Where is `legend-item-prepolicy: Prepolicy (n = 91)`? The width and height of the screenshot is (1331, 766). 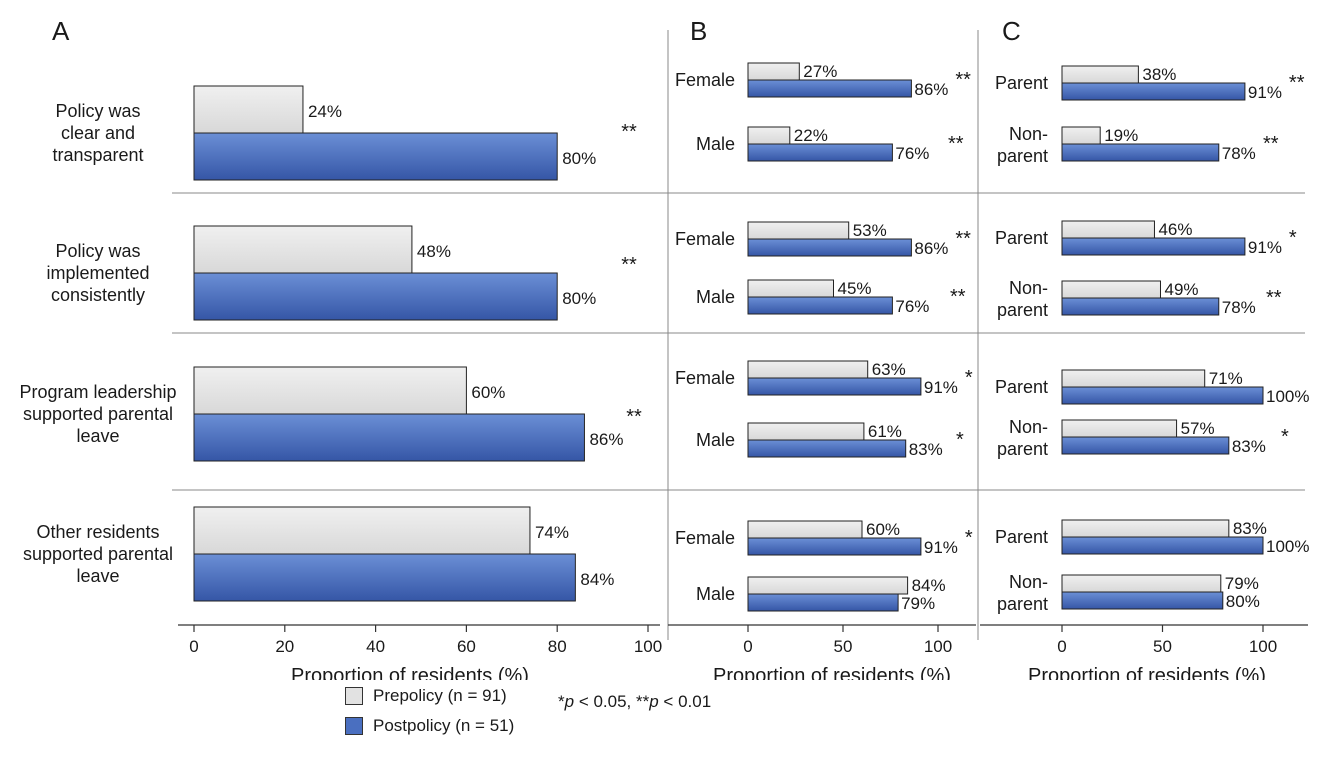
legend-item-prepolicy: Prepolicy (n = 91) is located at coordinates (429, 696).